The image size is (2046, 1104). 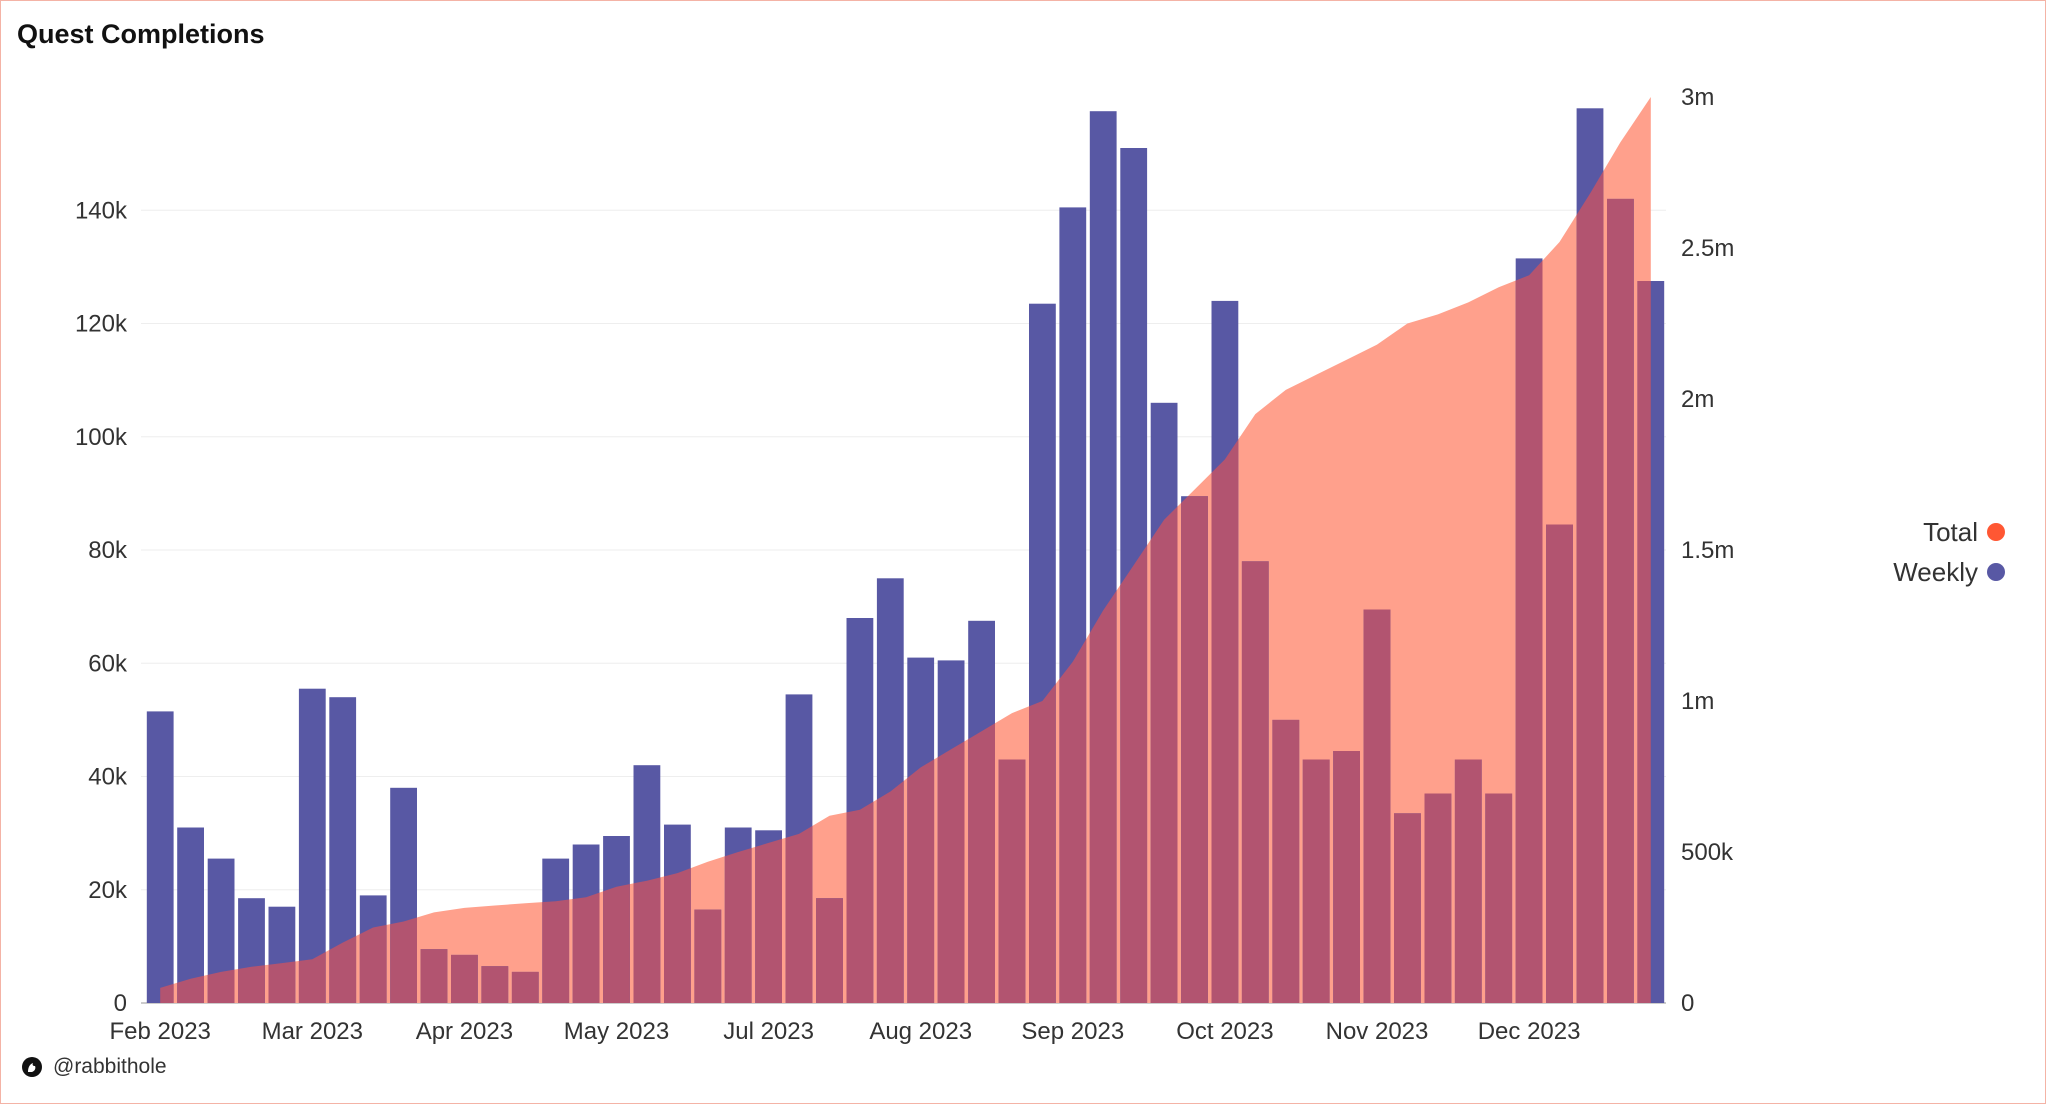 What do you see at coordinates (920, 1031) in the screenshot?
I see `x-tick-label: Aug 2023` at bounding box center [920, 1031].